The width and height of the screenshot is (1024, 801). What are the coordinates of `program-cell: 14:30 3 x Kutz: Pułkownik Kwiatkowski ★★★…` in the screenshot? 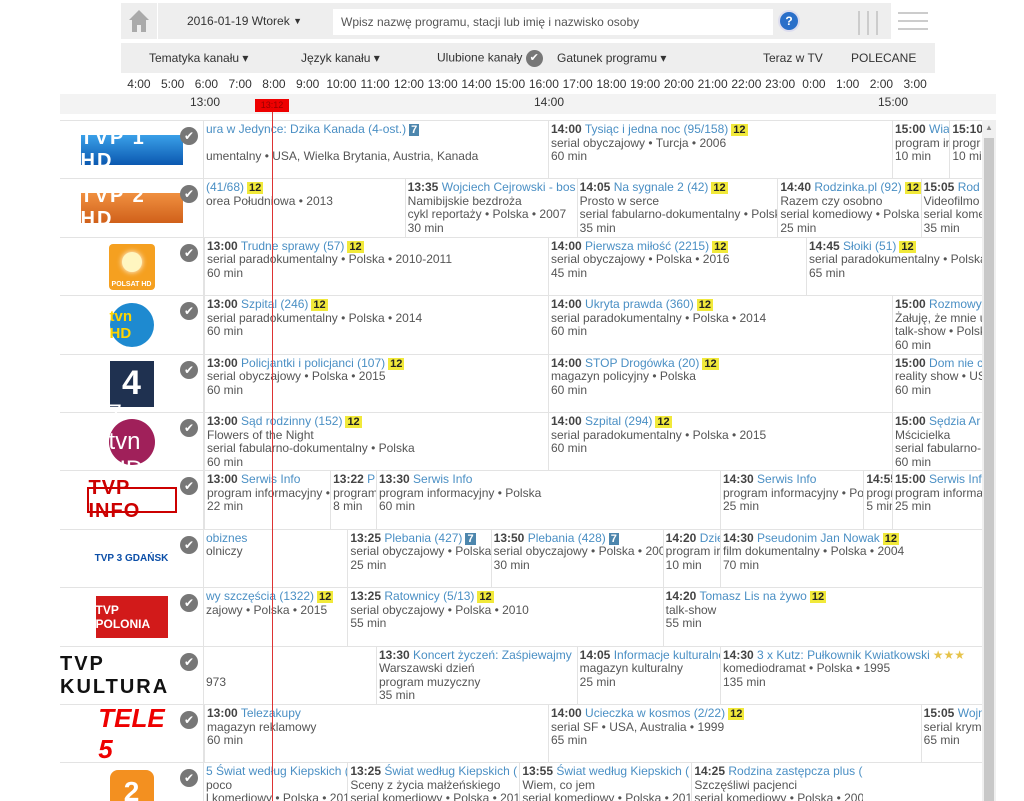 It's located at (851, 675).